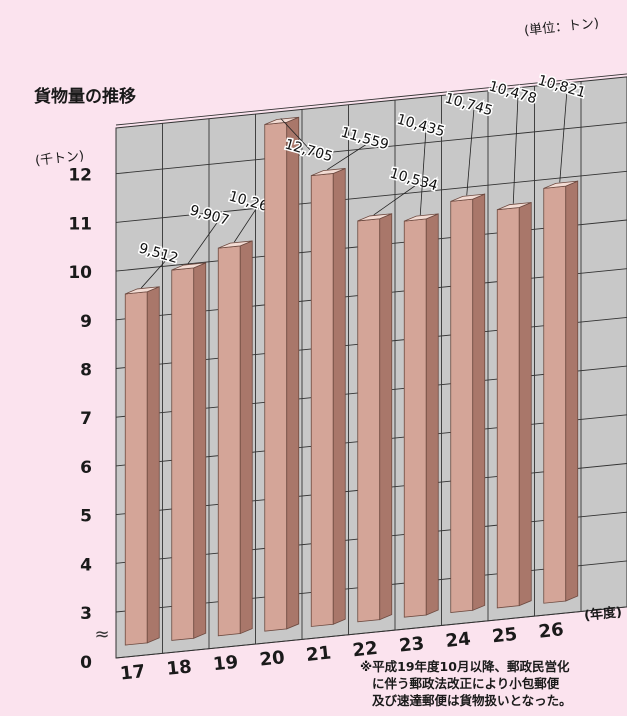 This screenshot has height=716, width=627. I want to click on grid-line-base, so click(371, 632).